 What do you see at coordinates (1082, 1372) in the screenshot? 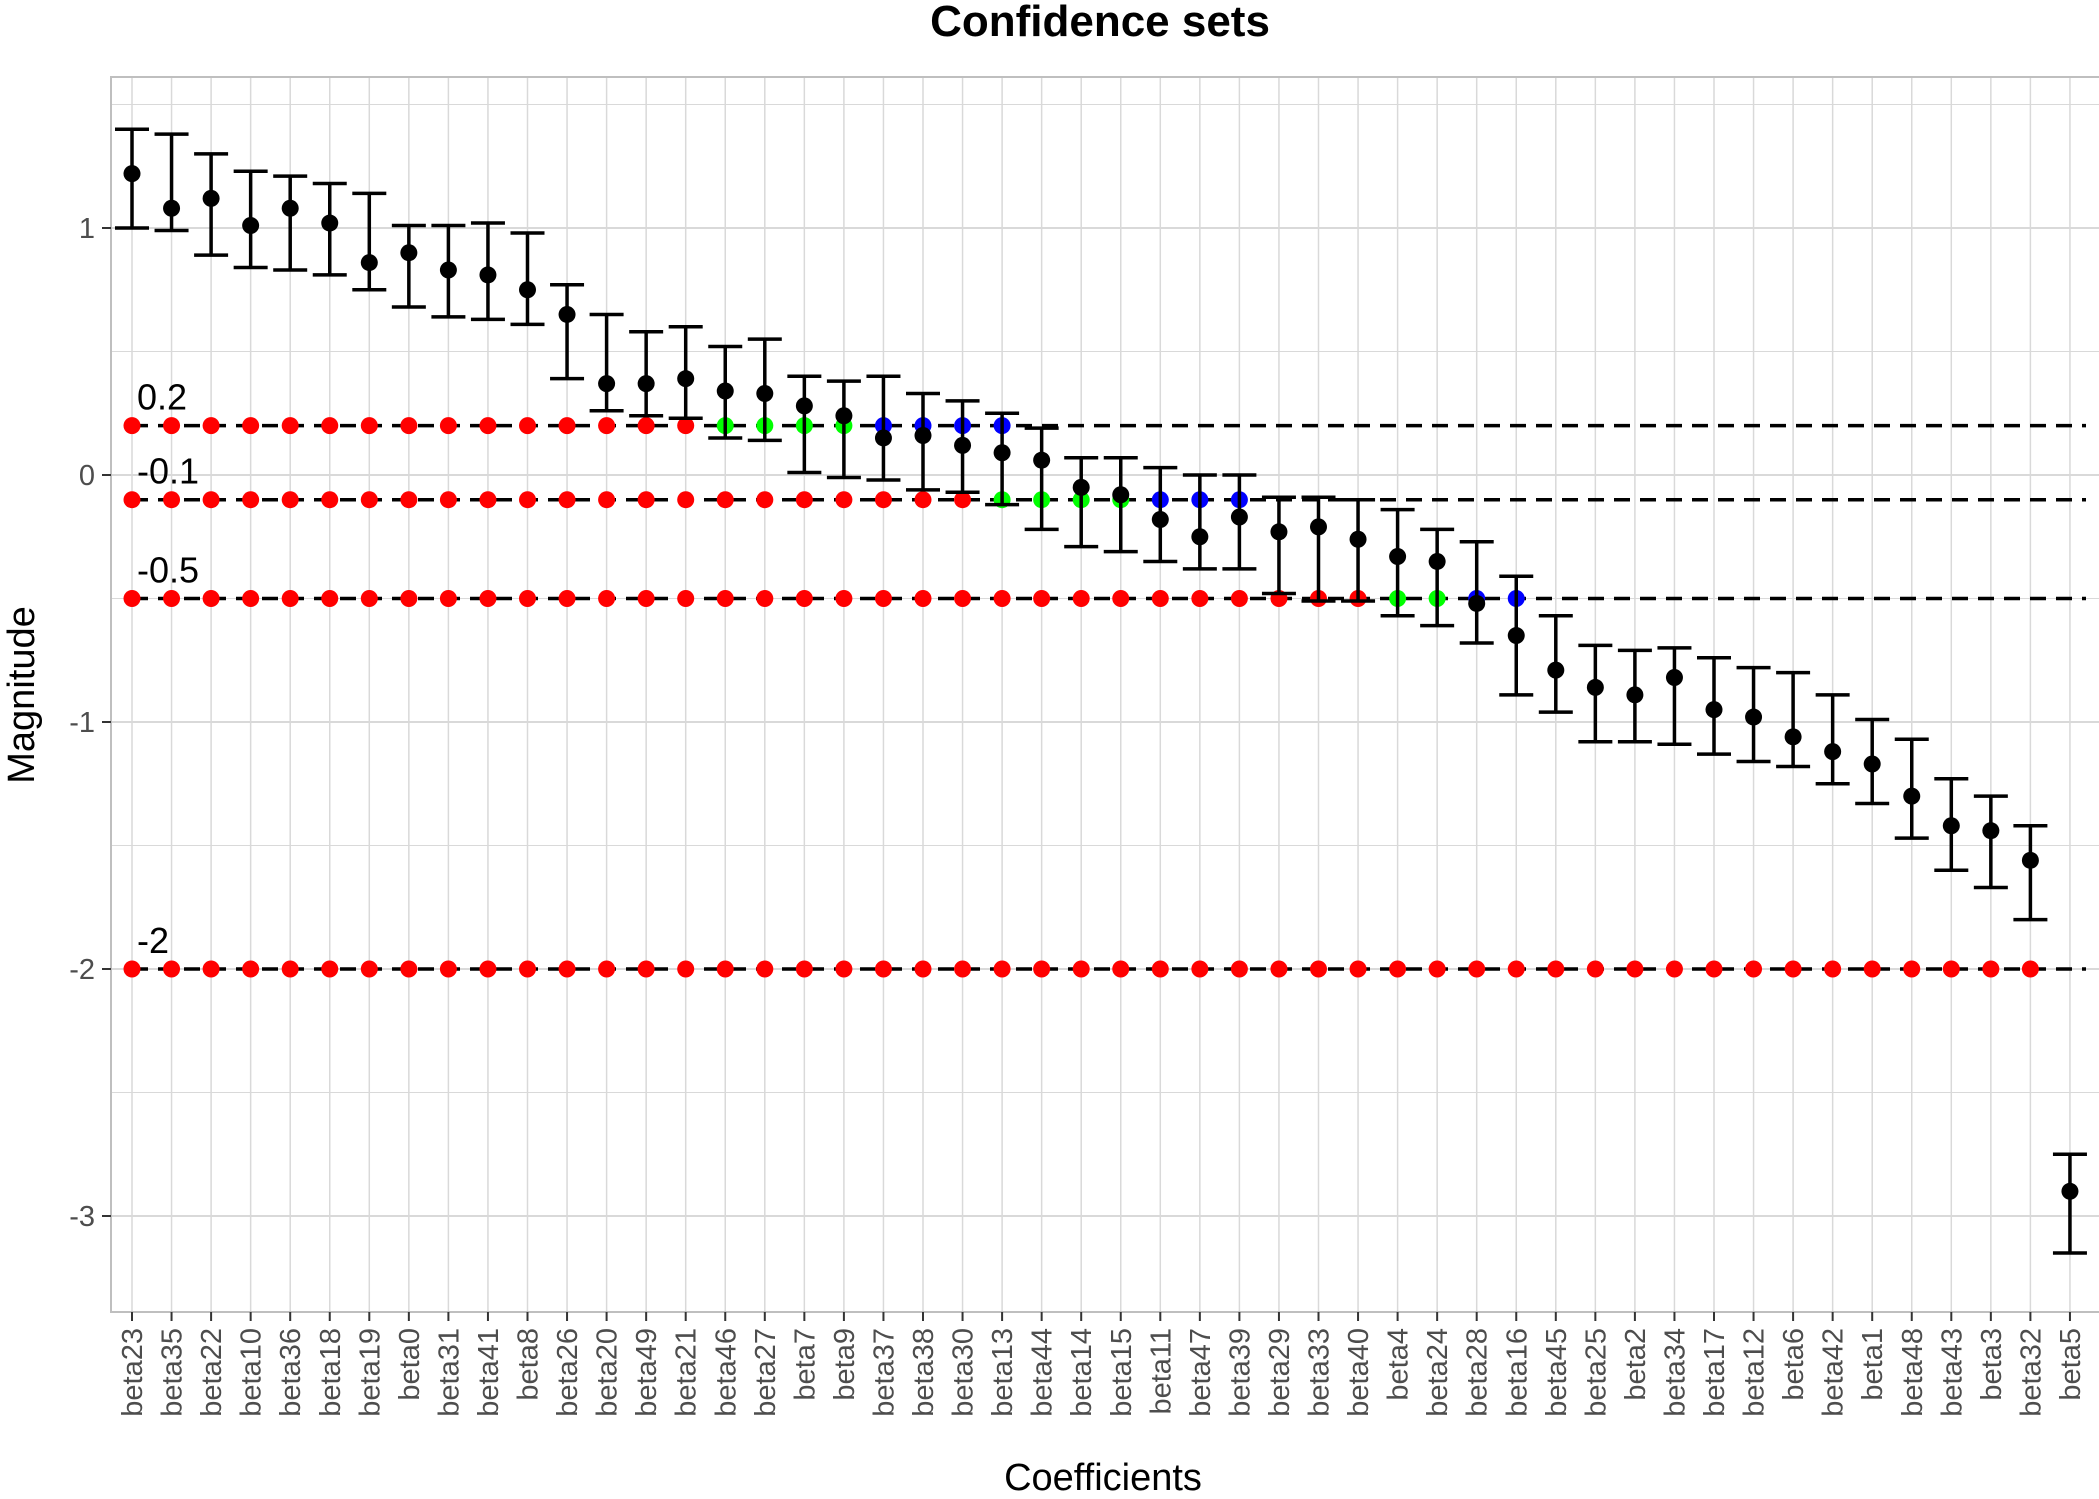
I see `x-tick-label: beta14` at bounding box center [1082, 1372].